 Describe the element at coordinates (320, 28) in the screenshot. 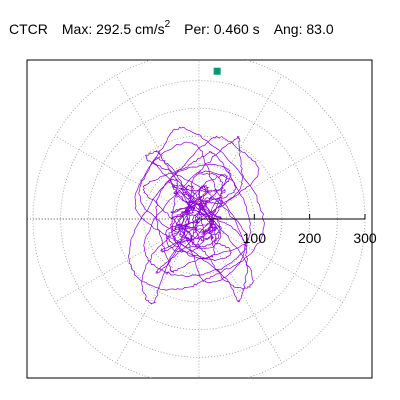

I see `angle-value: 83.0` at that location.